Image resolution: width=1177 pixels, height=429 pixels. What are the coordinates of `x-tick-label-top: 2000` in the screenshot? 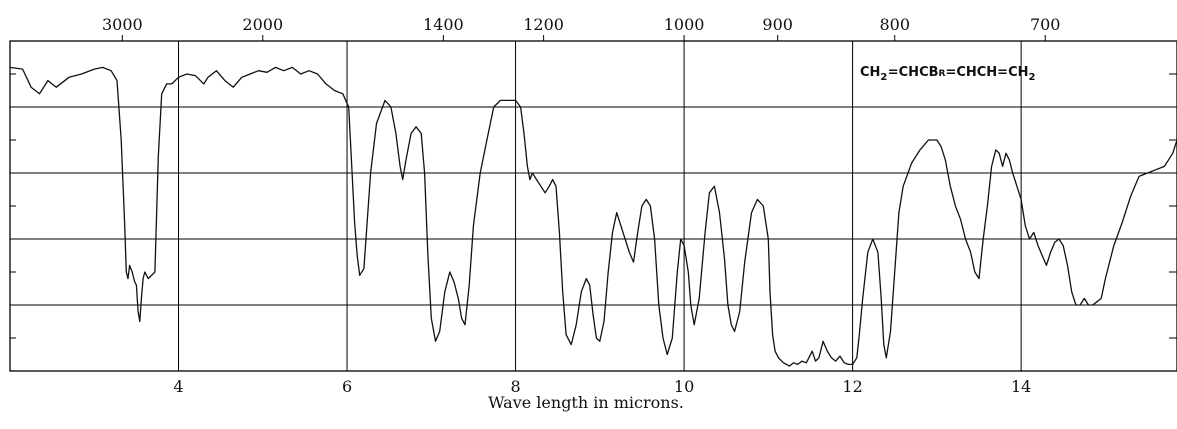 It's located at (262, 24).